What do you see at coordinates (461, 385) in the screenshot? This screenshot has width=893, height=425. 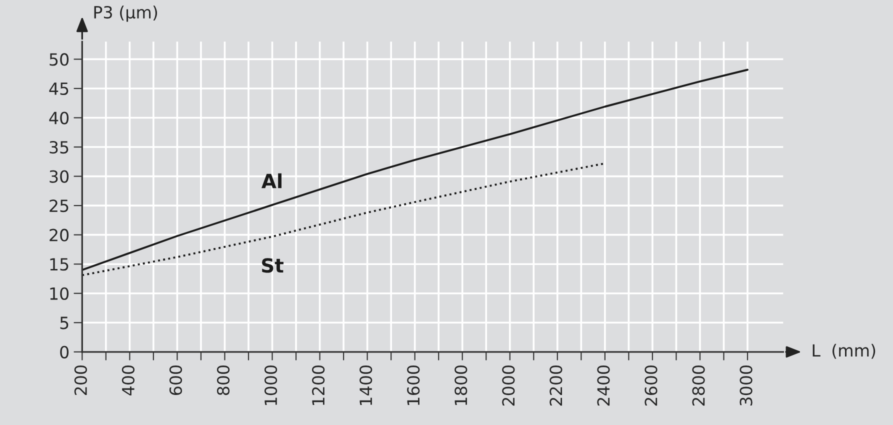 I see `x-tick-label: 1800` at bounding box center [461, 385].